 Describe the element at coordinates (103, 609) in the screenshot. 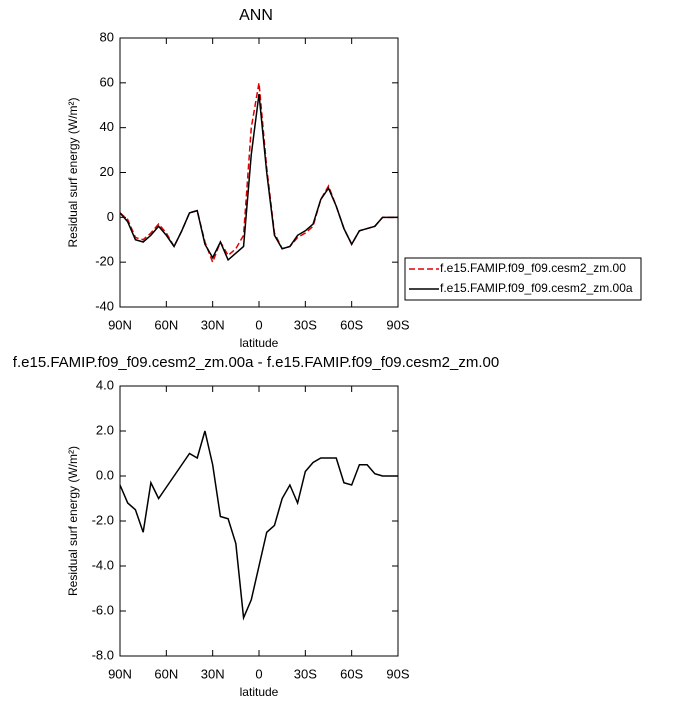

I see `y-tick-label: -6.0` at that location.